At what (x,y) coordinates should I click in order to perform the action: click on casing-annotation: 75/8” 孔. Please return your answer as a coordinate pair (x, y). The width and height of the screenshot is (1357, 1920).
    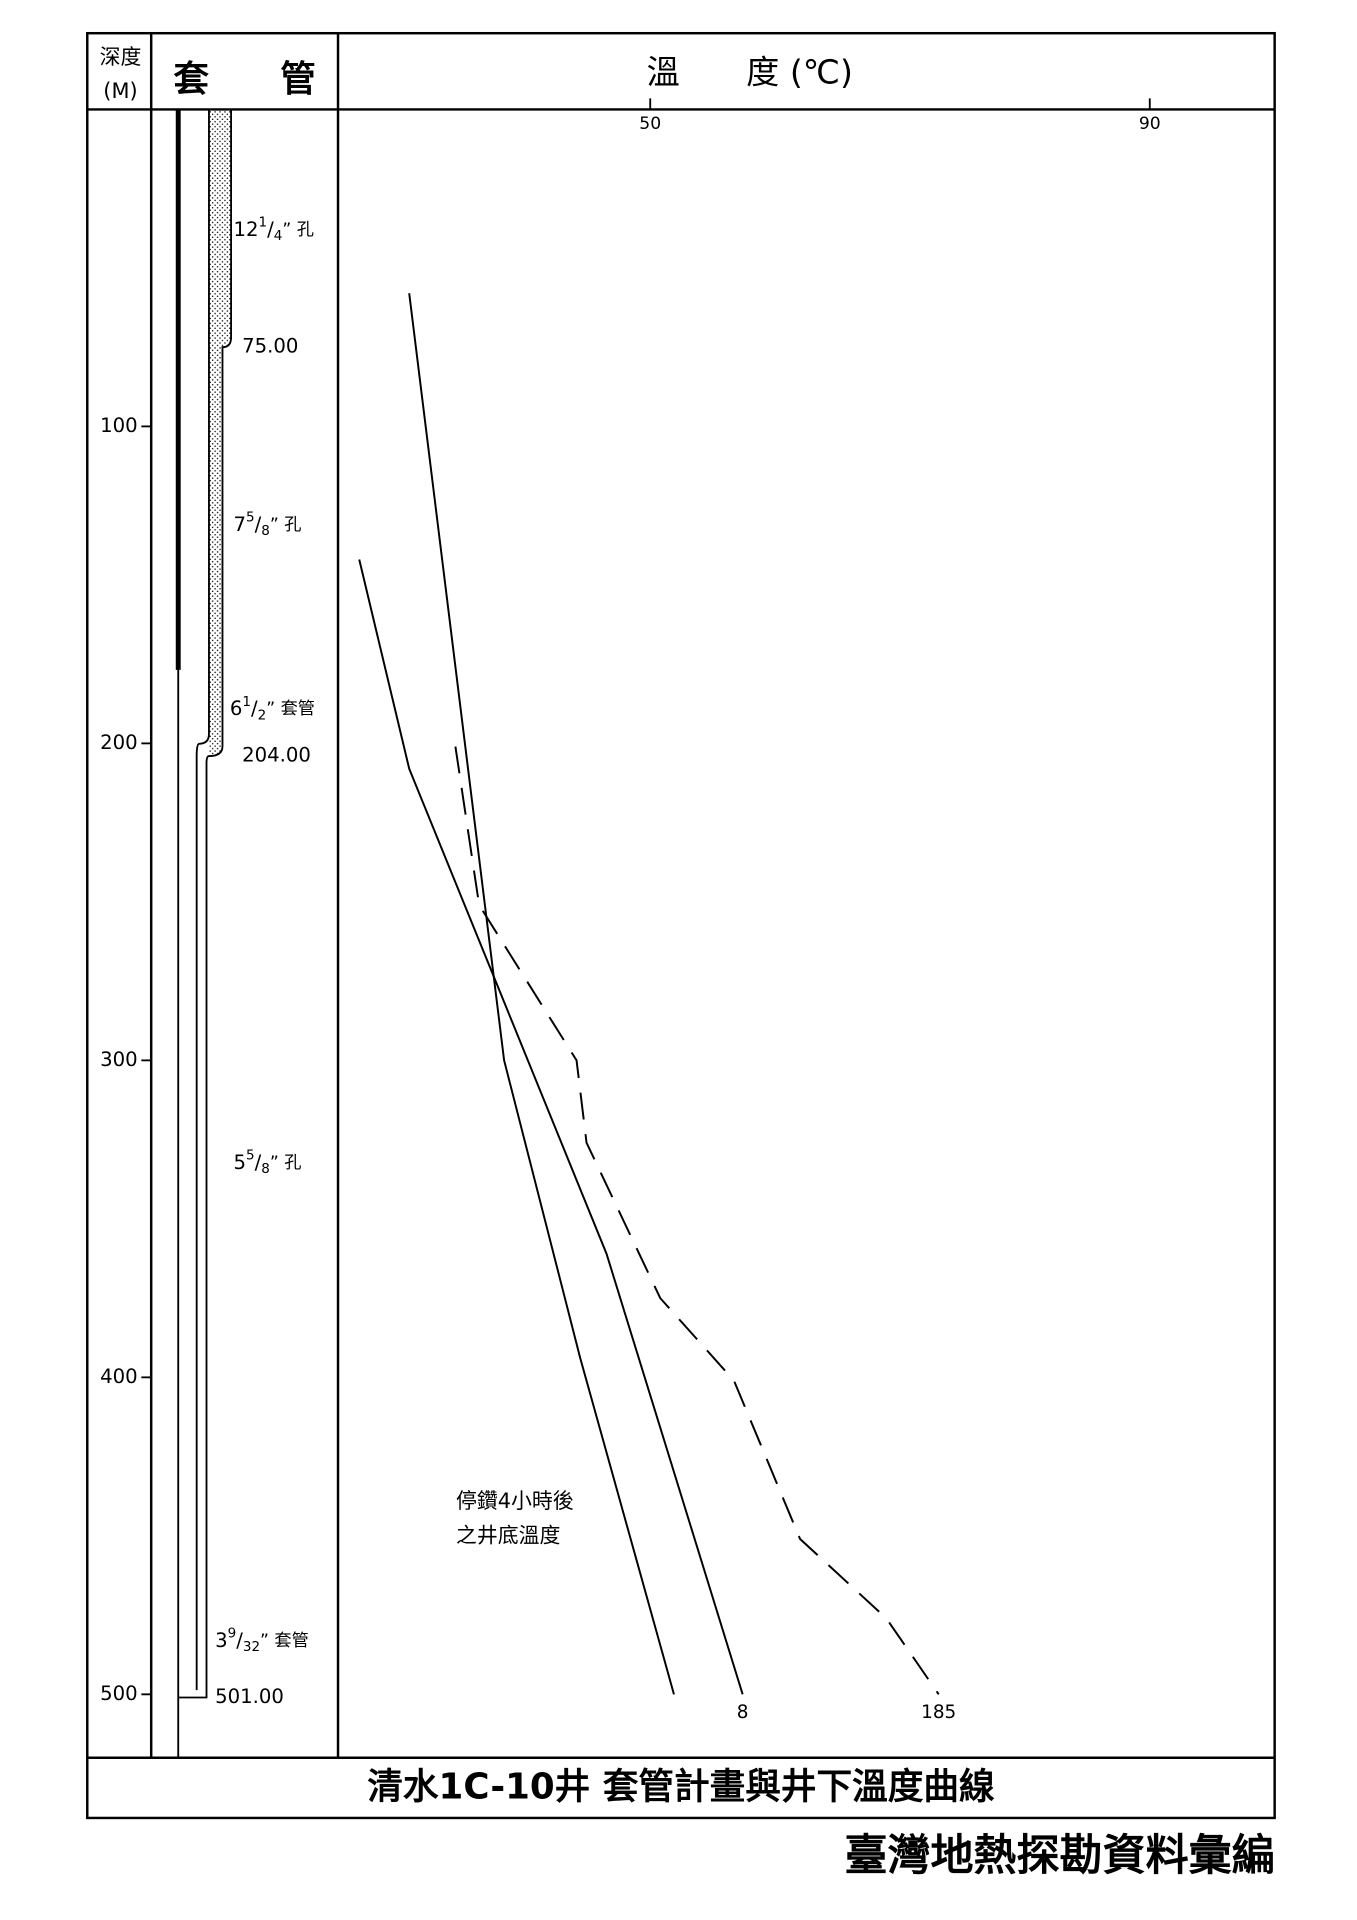
    Looking at the image, I should click on (268, 525).